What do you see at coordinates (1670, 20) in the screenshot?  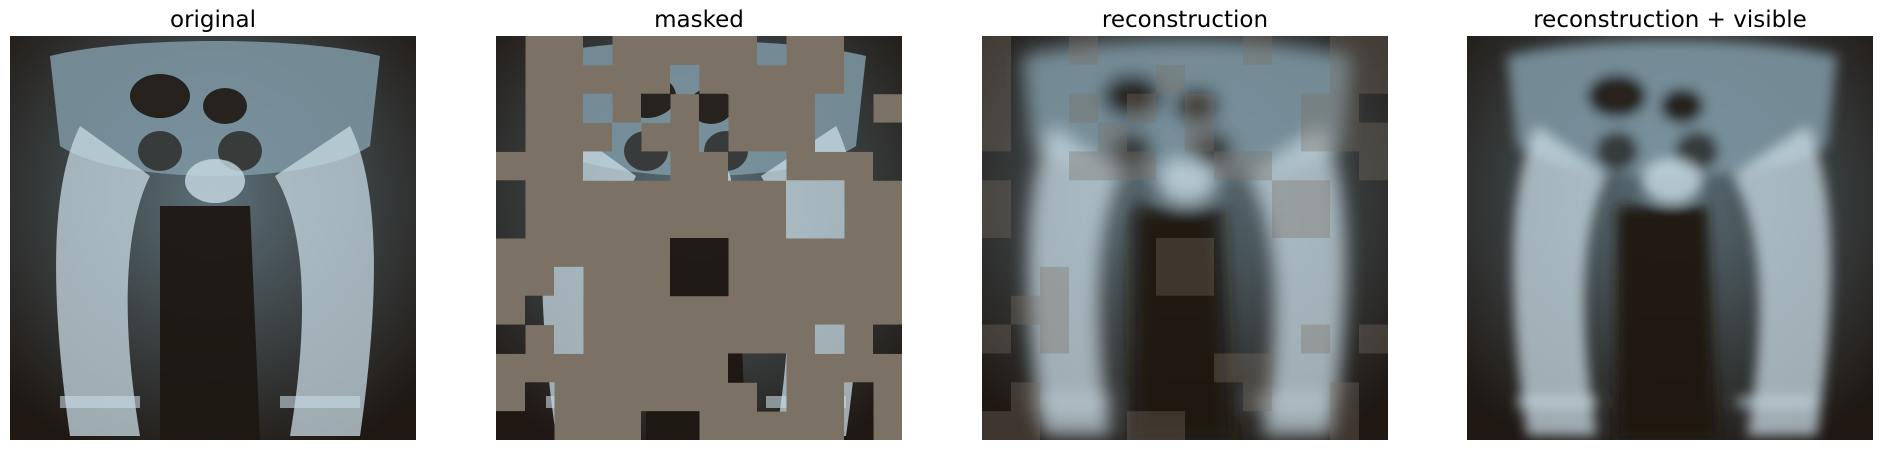 I see `panel-title-reconstruction-visible: reconstruction + visible` at bounding box center [1670, 20].